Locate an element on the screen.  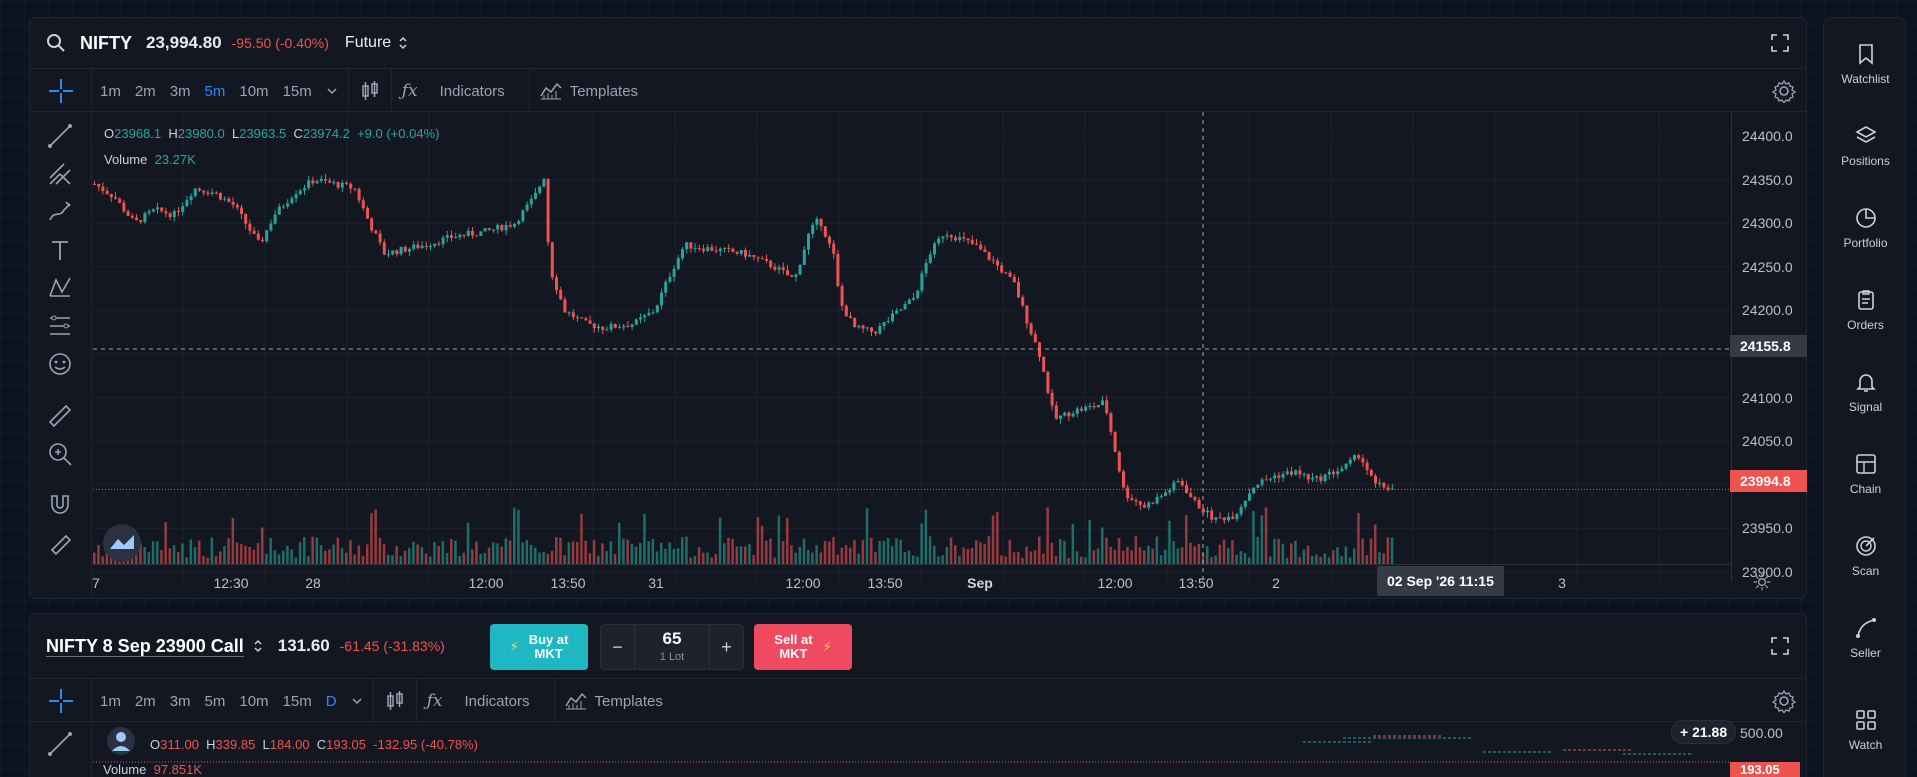
option-plot is located at coordinates (912, 749).